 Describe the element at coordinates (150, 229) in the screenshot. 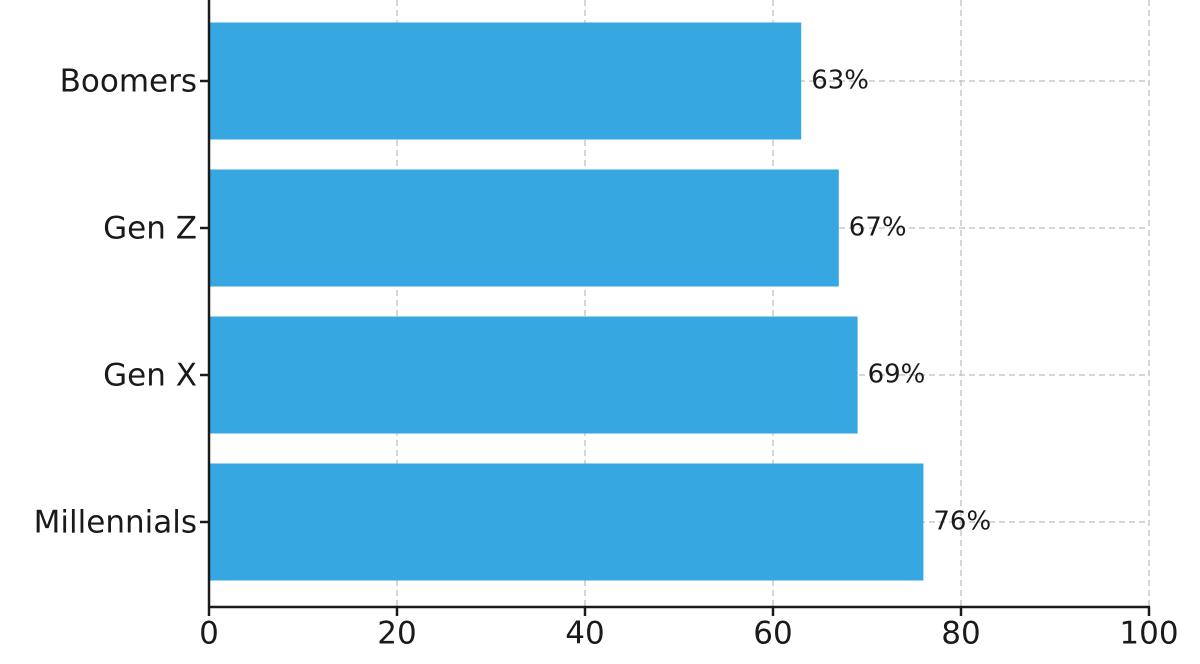

I see `y-tick-label: Gen Z` at that location.